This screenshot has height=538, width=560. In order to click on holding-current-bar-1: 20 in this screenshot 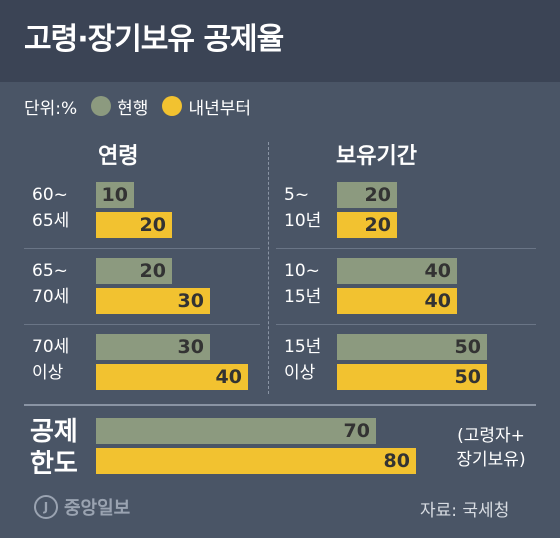, I will do `click(367, 195)`.